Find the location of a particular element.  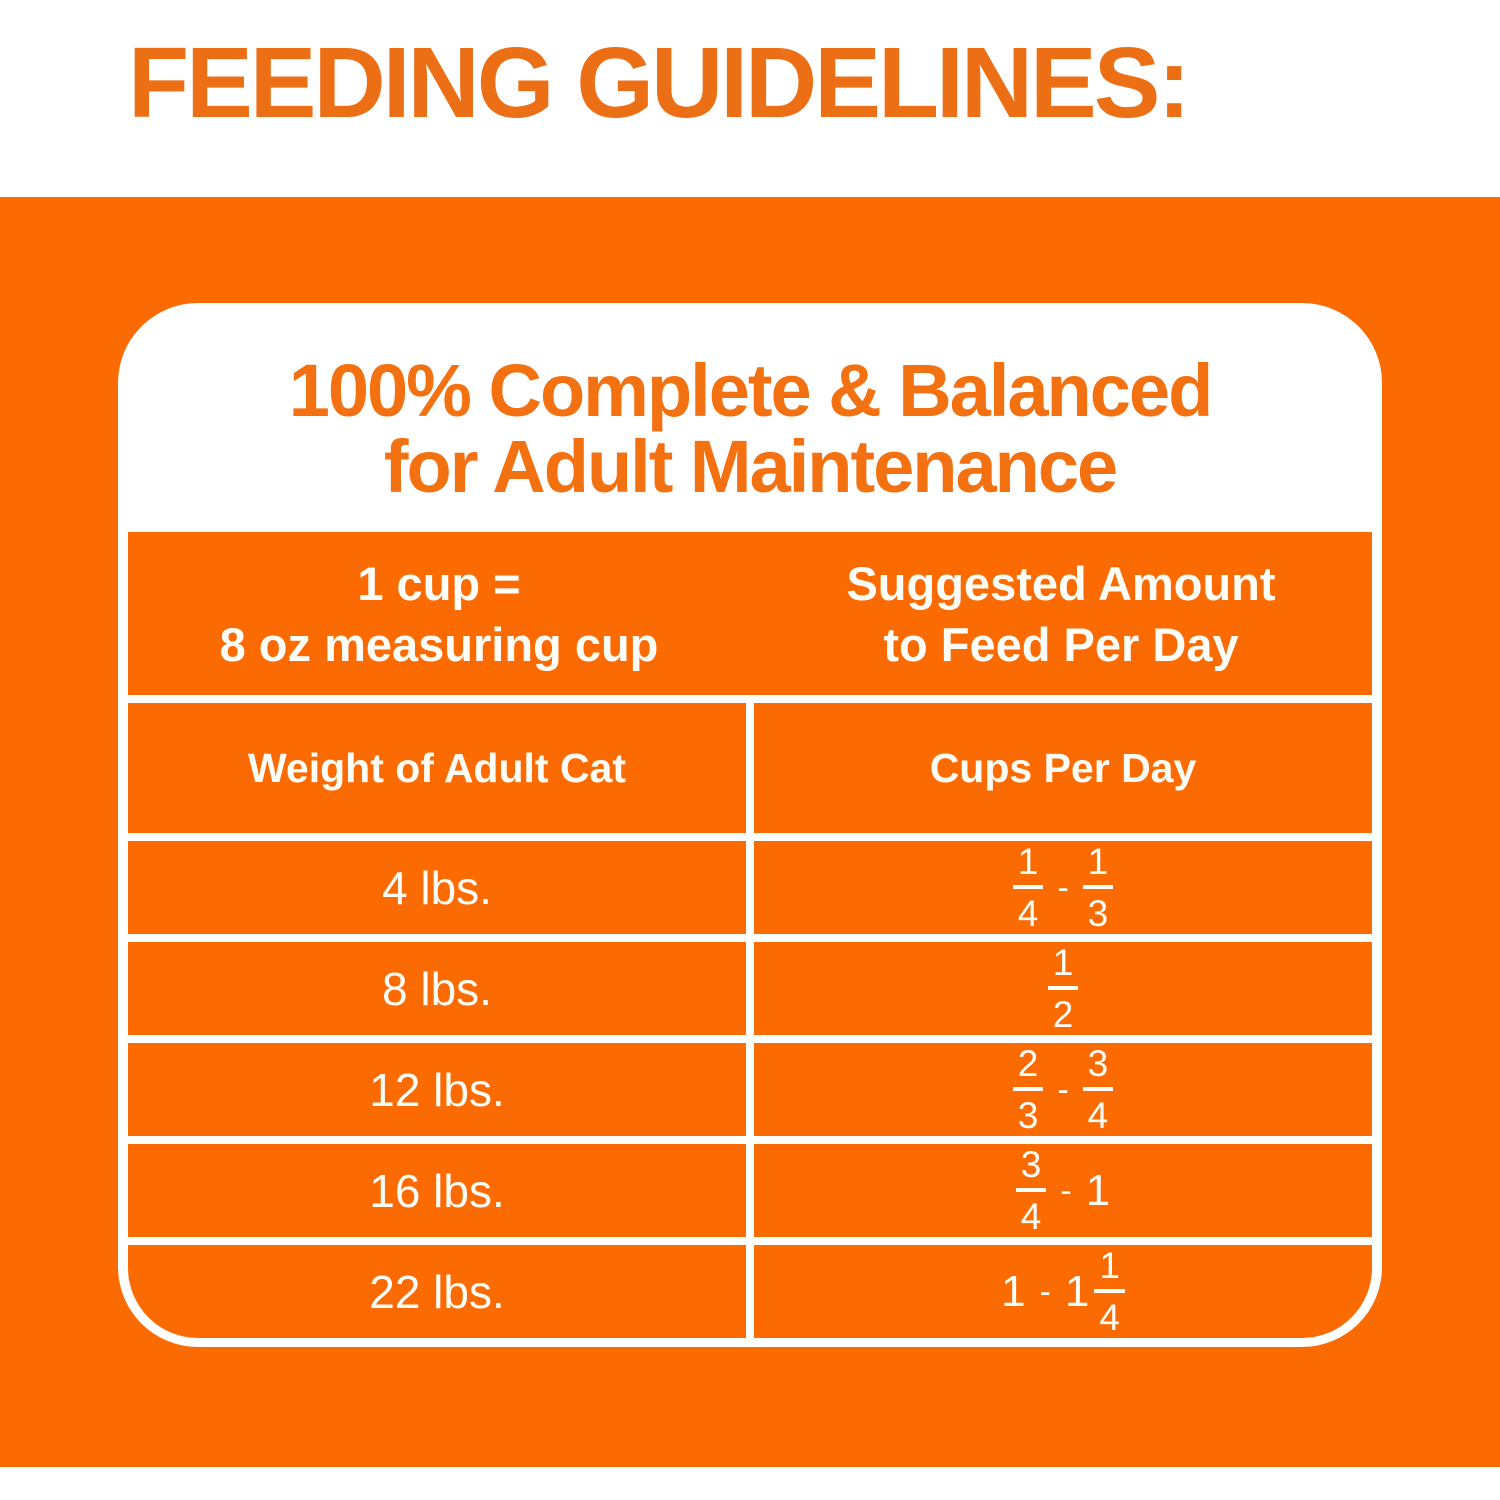

cups-column-header: Cups Per Day is located at coordinates (1063, 768).